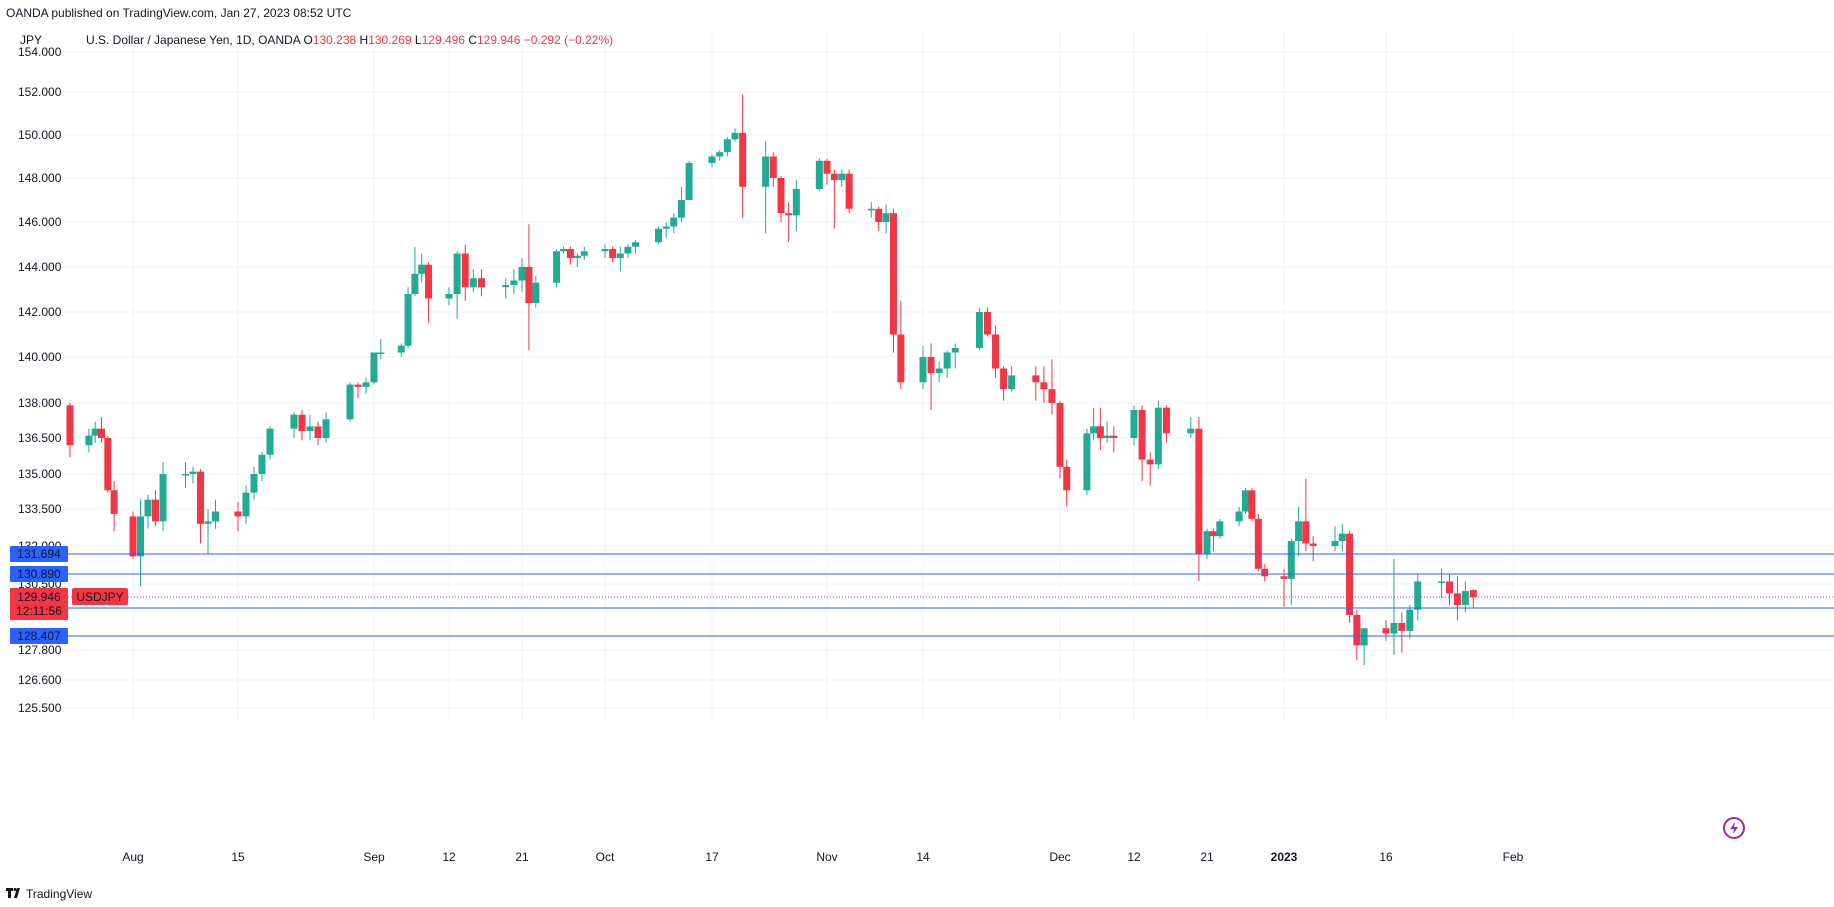  What do you see at coordinates (605, 857) in the screenshot?
I see `x-tick-label: Oct` at bounding box center [605, 857].